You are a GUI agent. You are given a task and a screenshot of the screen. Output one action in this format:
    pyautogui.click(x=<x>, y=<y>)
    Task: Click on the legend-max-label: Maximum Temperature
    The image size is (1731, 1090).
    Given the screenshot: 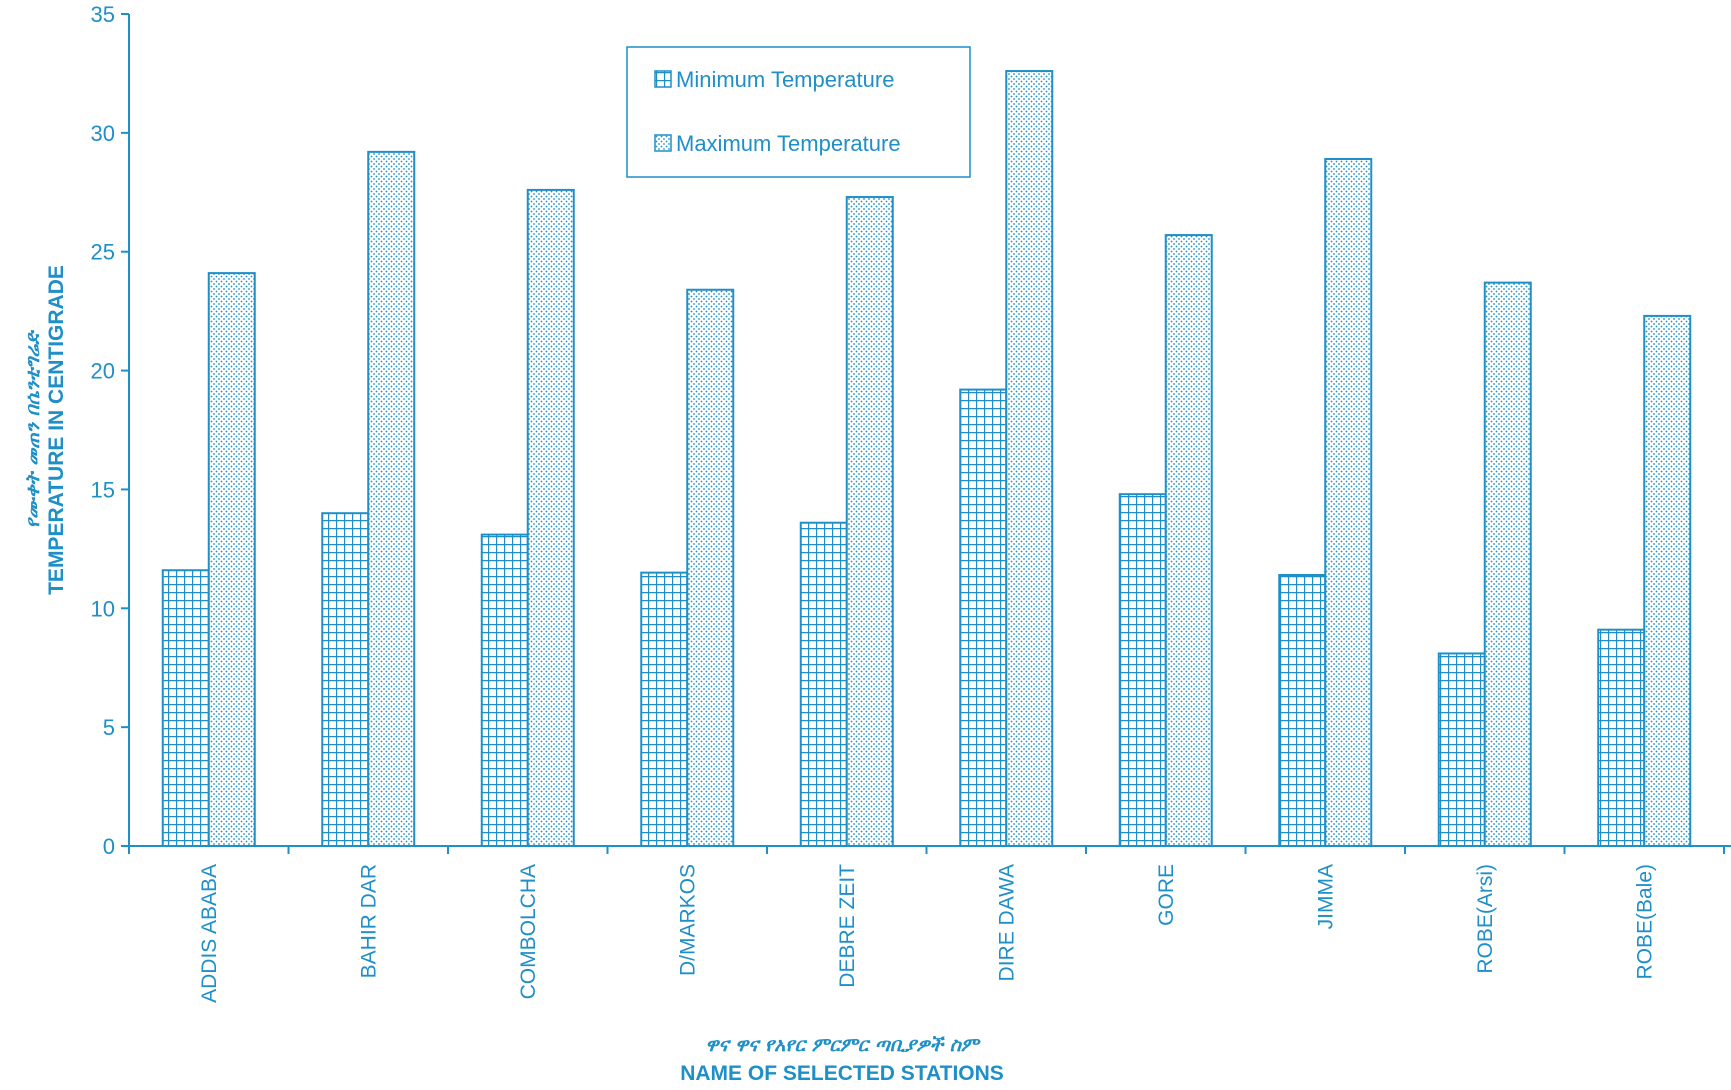 What is the action you would take?
    pyautogui.click(x=788, y=143)
    